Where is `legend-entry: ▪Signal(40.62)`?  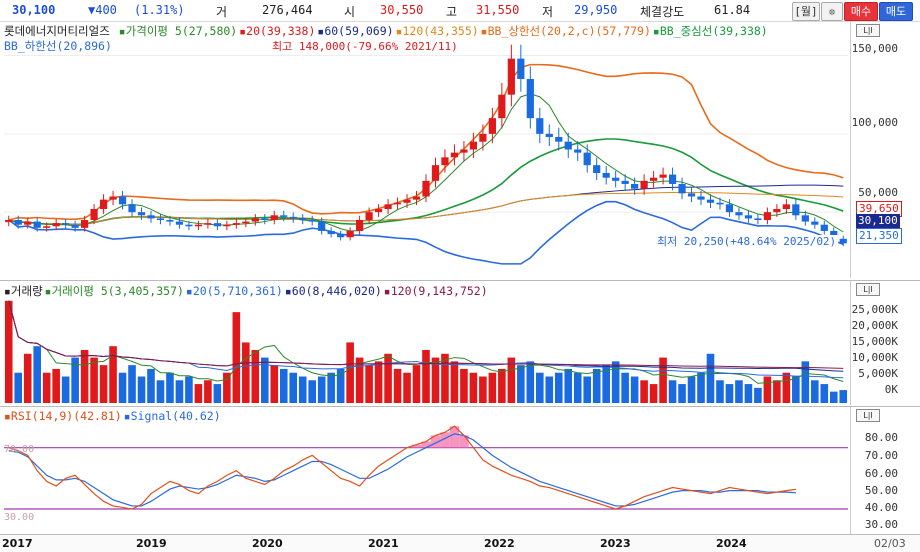
legend-entry: ▪Signal(40.62) is located at coordinates (172, 416).